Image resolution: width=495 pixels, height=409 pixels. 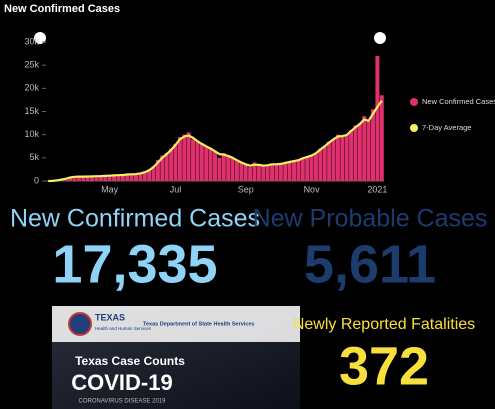 I want to click on banner-heading: Texas Case Counts, so click(x=130, y=361).